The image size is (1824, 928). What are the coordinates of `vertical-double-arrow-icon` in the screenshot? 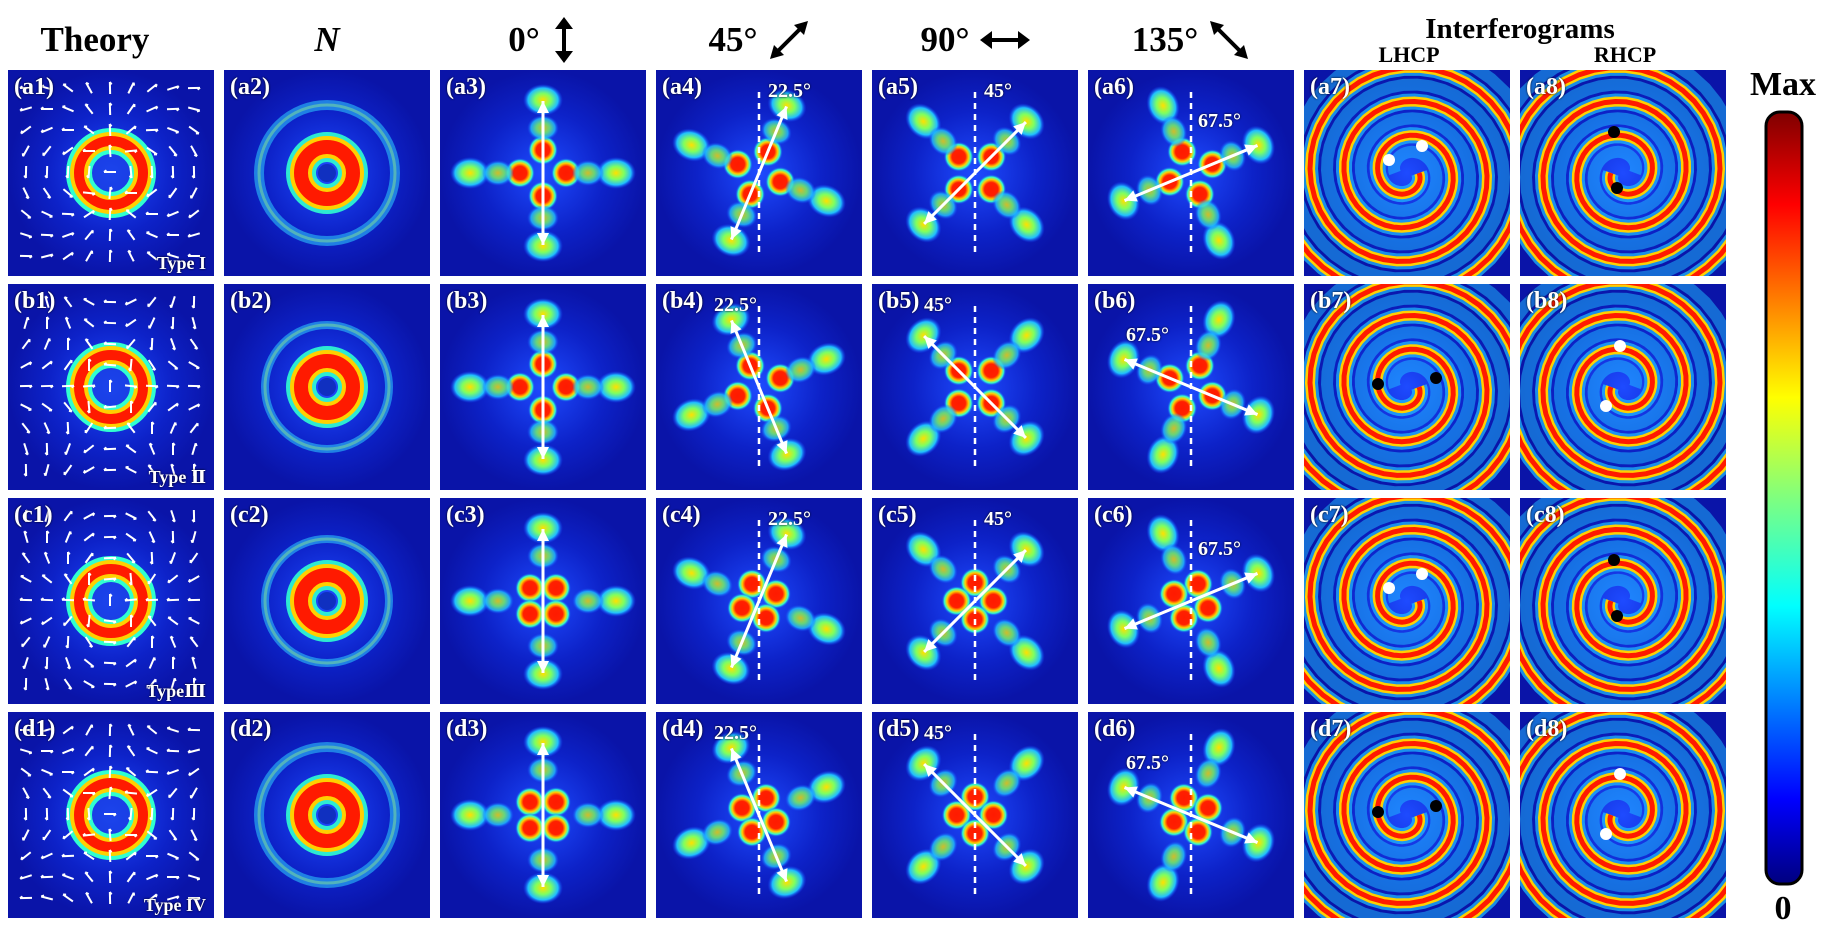 It's located at (563, 40).